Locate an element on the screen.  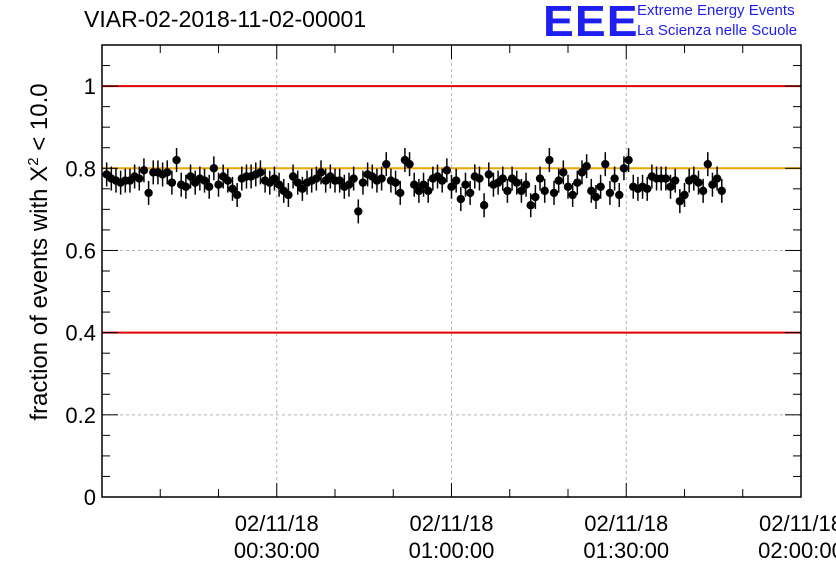
x-tick-label-time: 02:00:00 is located at coordinates (797, 550).